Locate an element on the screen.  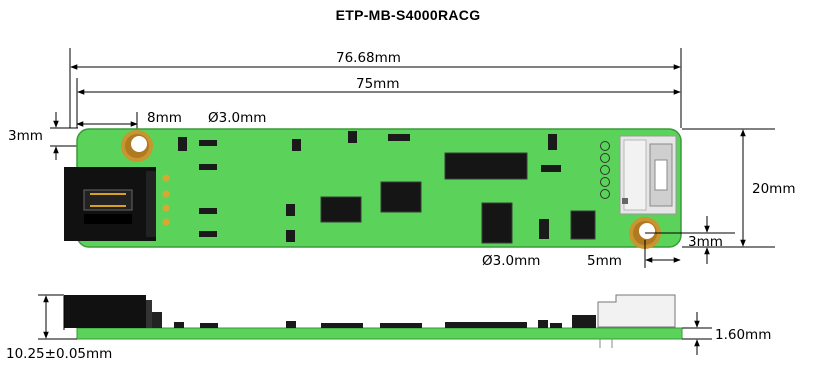
hole-offset-y-bottom-dimension is located at coordinates (690, 240).